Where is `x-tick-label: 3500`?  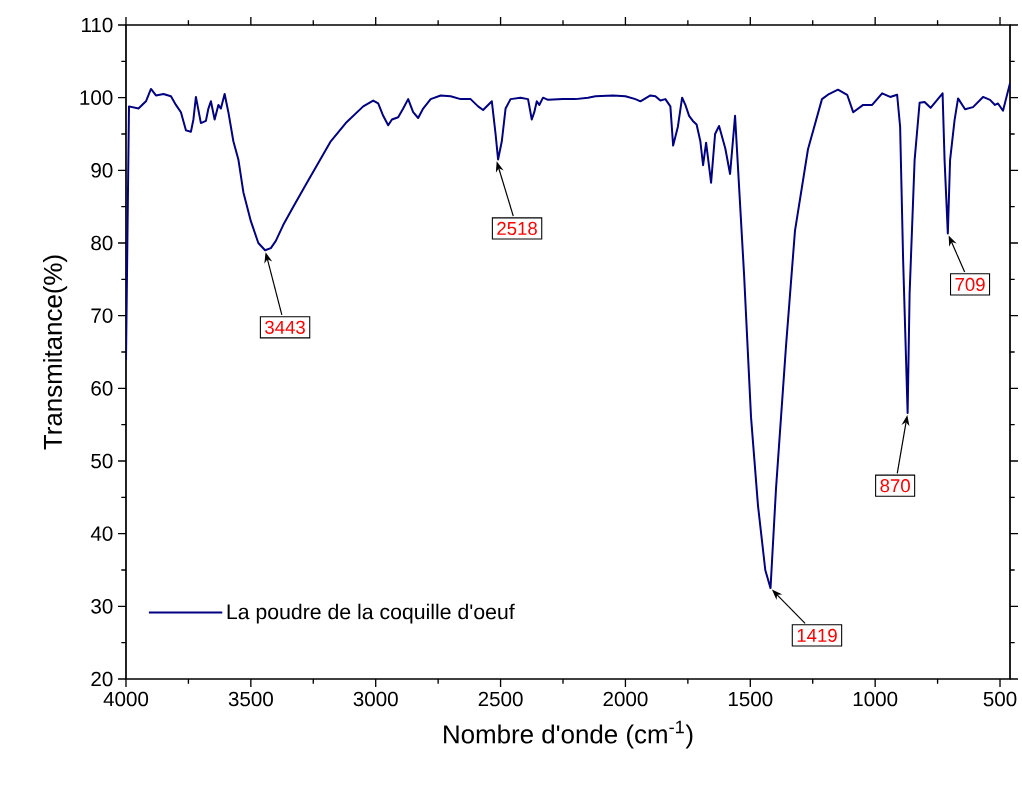 x-tick-label: 3500 is located at coordinates (250, 699).